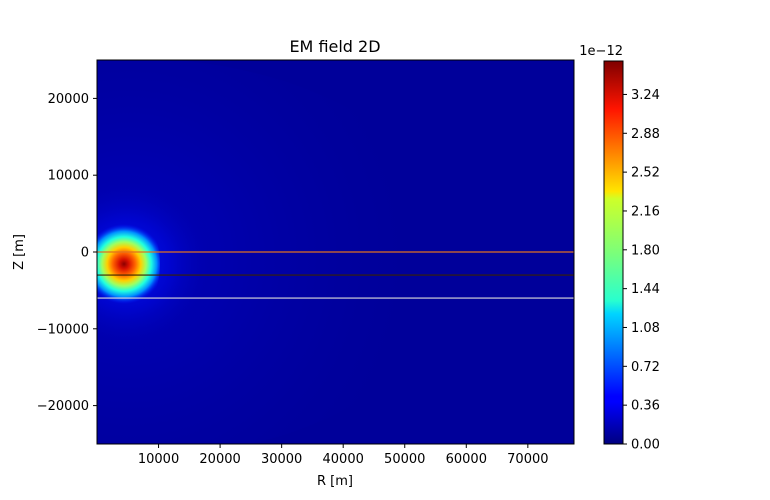 This screenshot has width=770, height=500. I want to click on x-tick-label: 50000, so click(404, 459).